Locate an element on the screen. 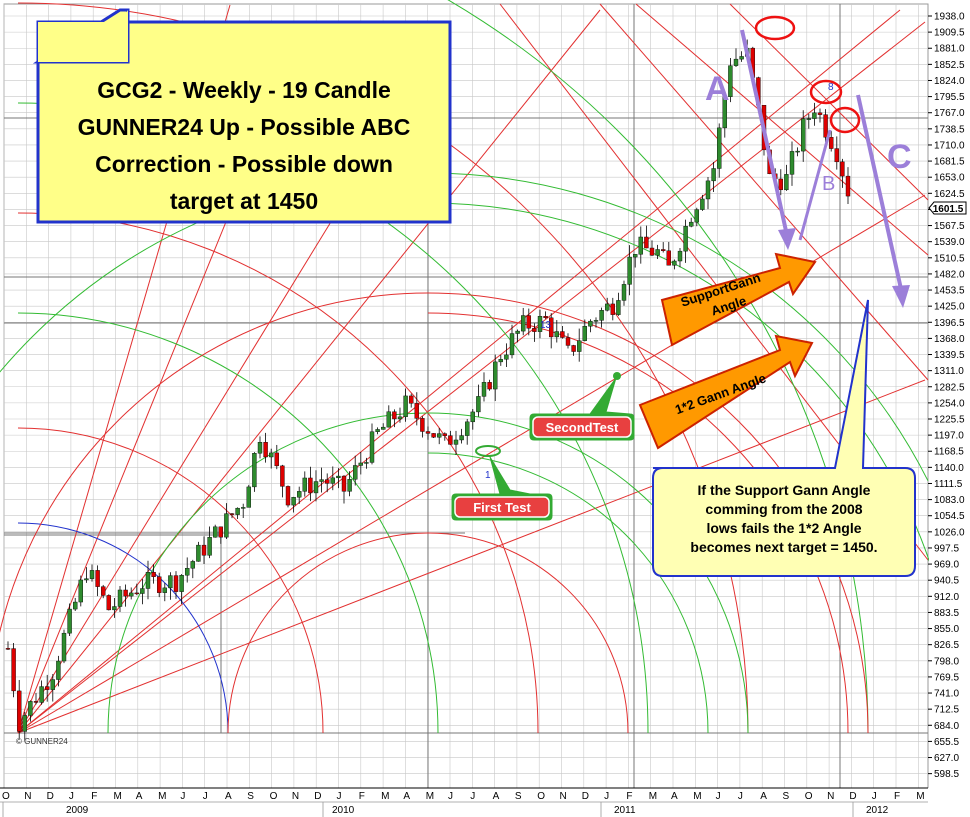  y-tick-label: 883.5 is located at coordinates (946, 613).